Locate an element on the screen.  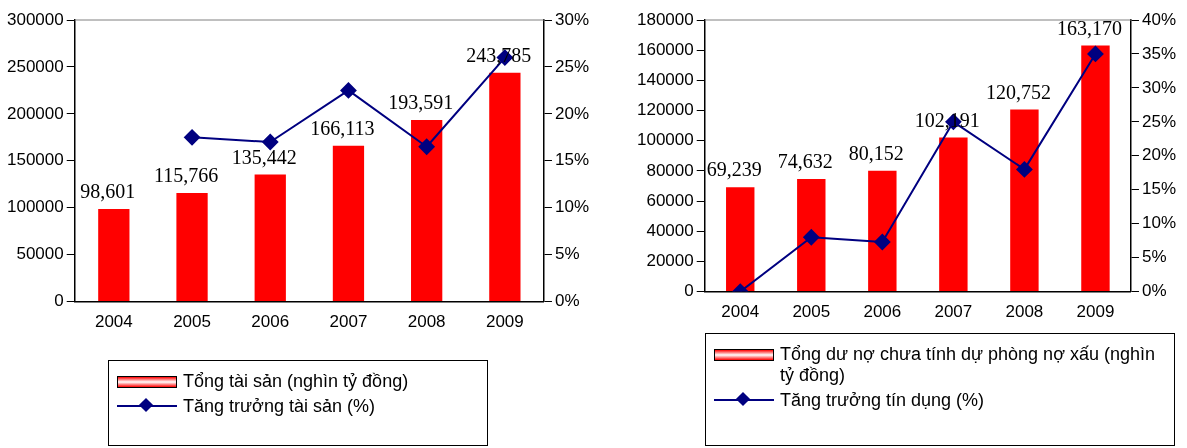
data-label: 80,152 is located at coordinates (876, 152).